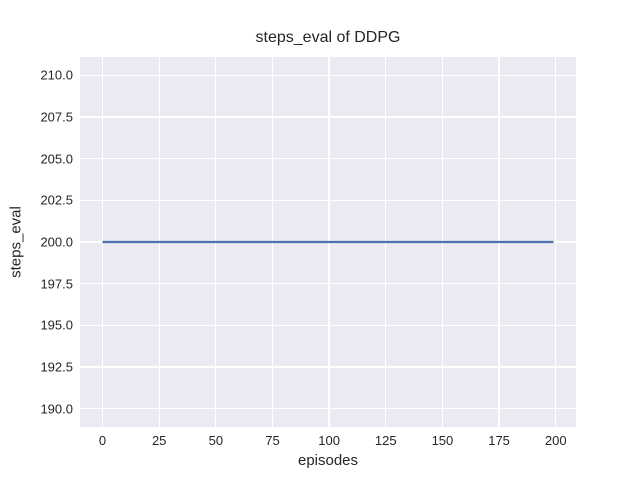 The width and height of the screenshot is (640, 480). What do you see at coordinates (272, 440) in the screenshot?
I see `x-tick-label: 75` at bounding box center [272, 440].